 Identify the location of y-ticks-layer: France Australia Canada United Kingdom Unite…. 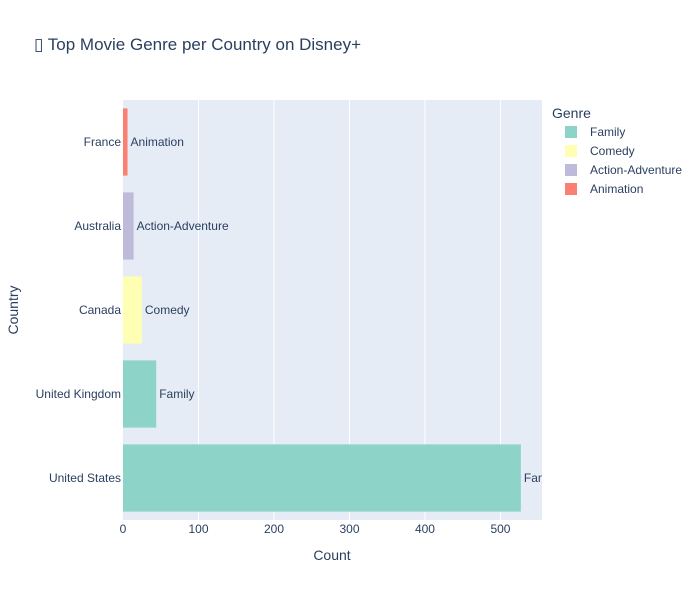
(79, 310).